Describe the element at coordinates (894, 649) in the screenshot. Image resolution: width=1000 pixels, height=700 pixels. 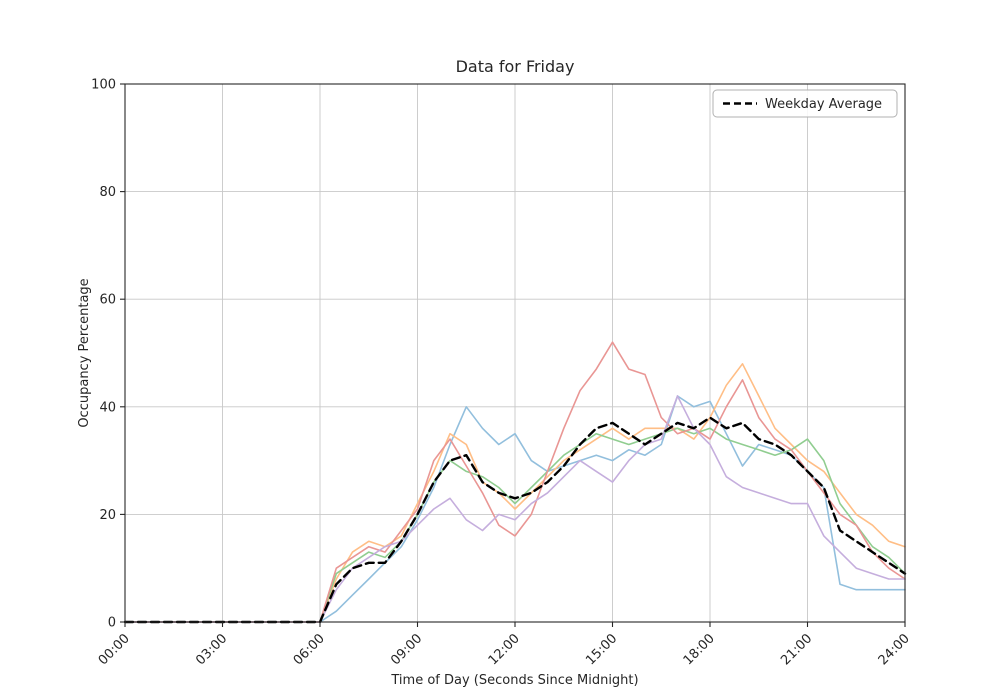
I see `x-tick-label: 24:00` at that location.